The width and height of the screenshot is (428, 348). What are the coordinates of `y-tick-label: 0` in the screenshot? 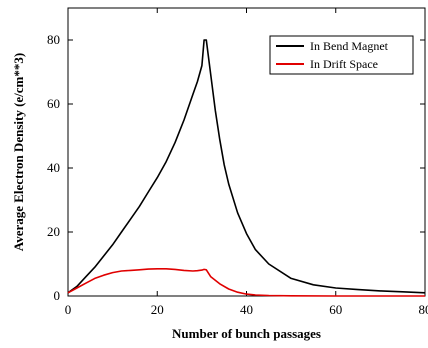 It's located at (57, 295).